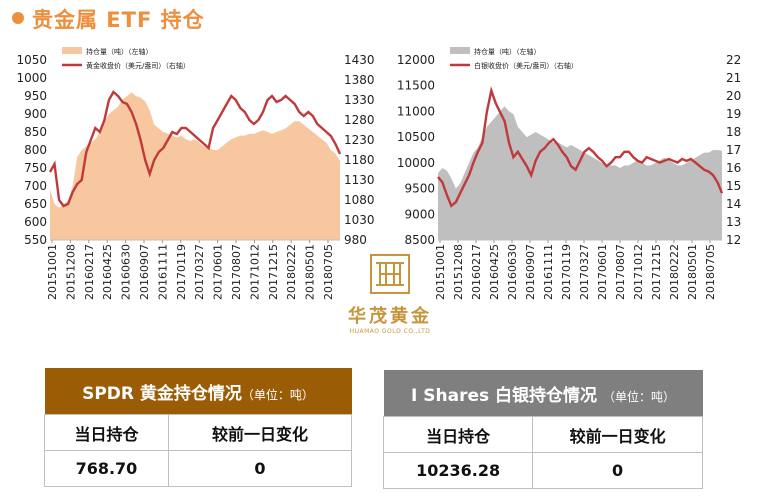 Image resolution: width=764 pixels, height=496 pixels. Describe the element at coordinates (440, 272) in the screenshot. I see `silver-x-tick-label: 20151001` at that location.